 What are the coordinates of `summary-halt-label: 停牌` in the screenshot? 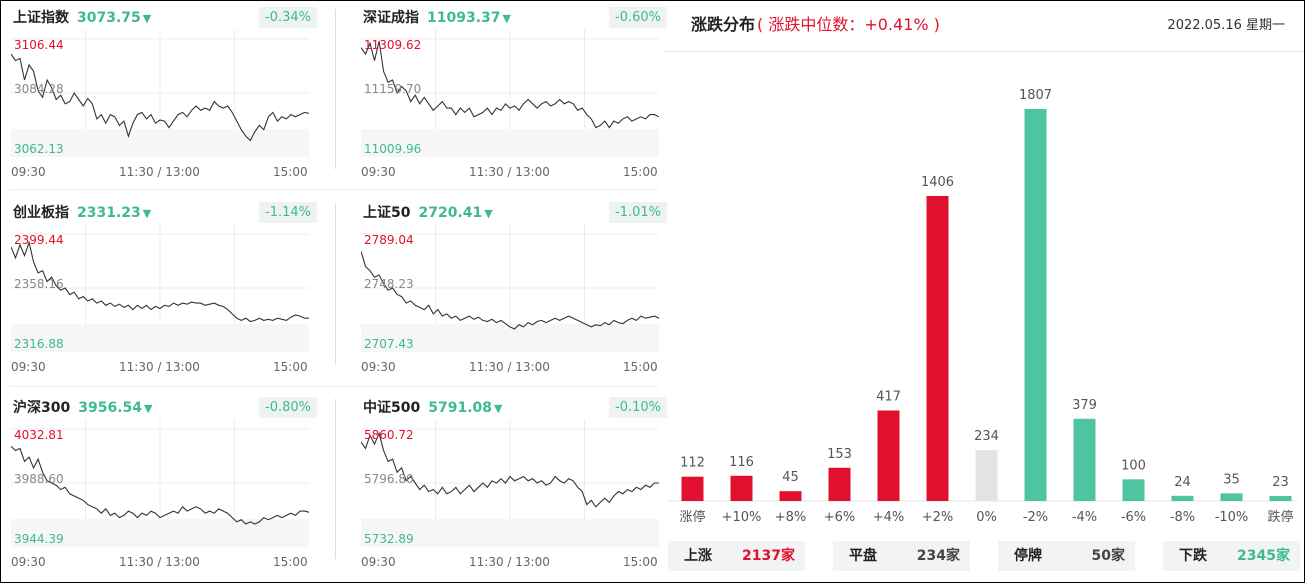 It's located at (1028, 556).